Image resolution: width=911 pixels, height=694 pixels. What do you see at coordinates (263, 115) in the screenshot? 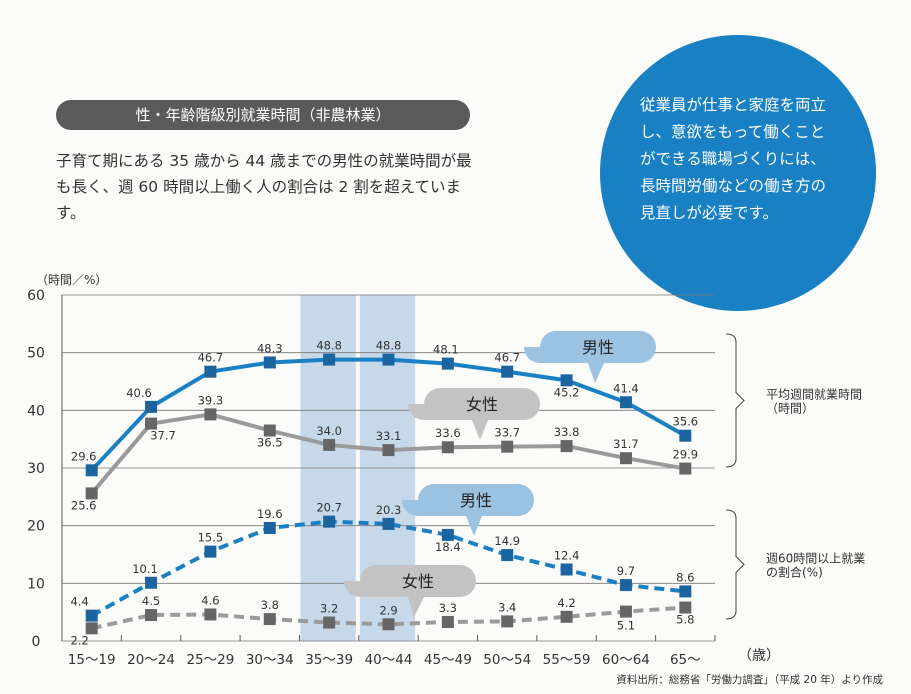
I see `chart-title: 性・年齢階級別就業時間（非農林業）` at bounding box center [263, 115].